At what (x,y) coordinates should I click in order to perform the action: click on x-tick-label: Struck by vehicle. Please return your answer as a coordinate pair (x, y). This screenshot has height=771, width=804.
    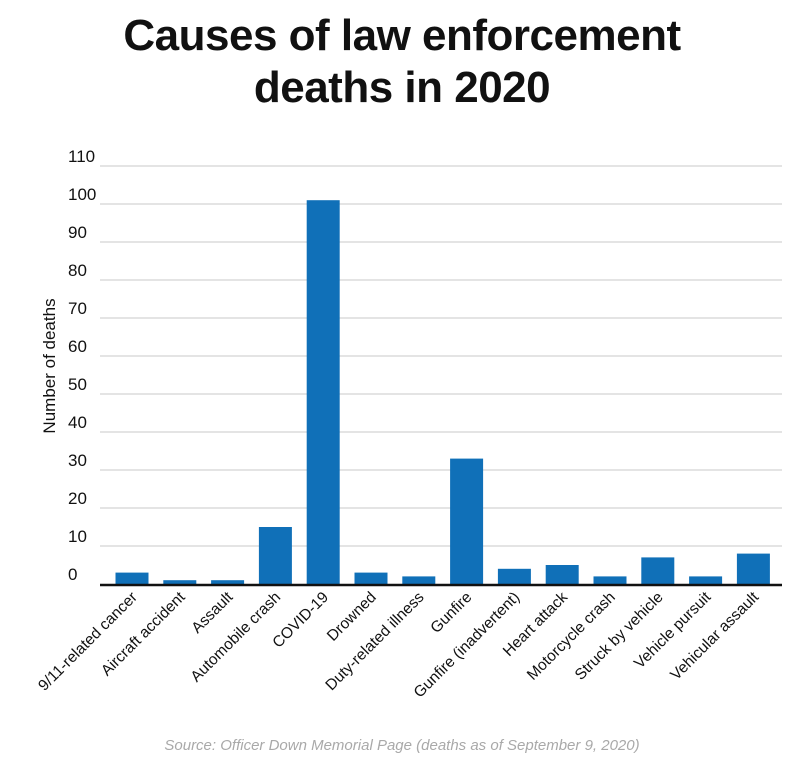
    Looking at the image, I should click on (619, 636).